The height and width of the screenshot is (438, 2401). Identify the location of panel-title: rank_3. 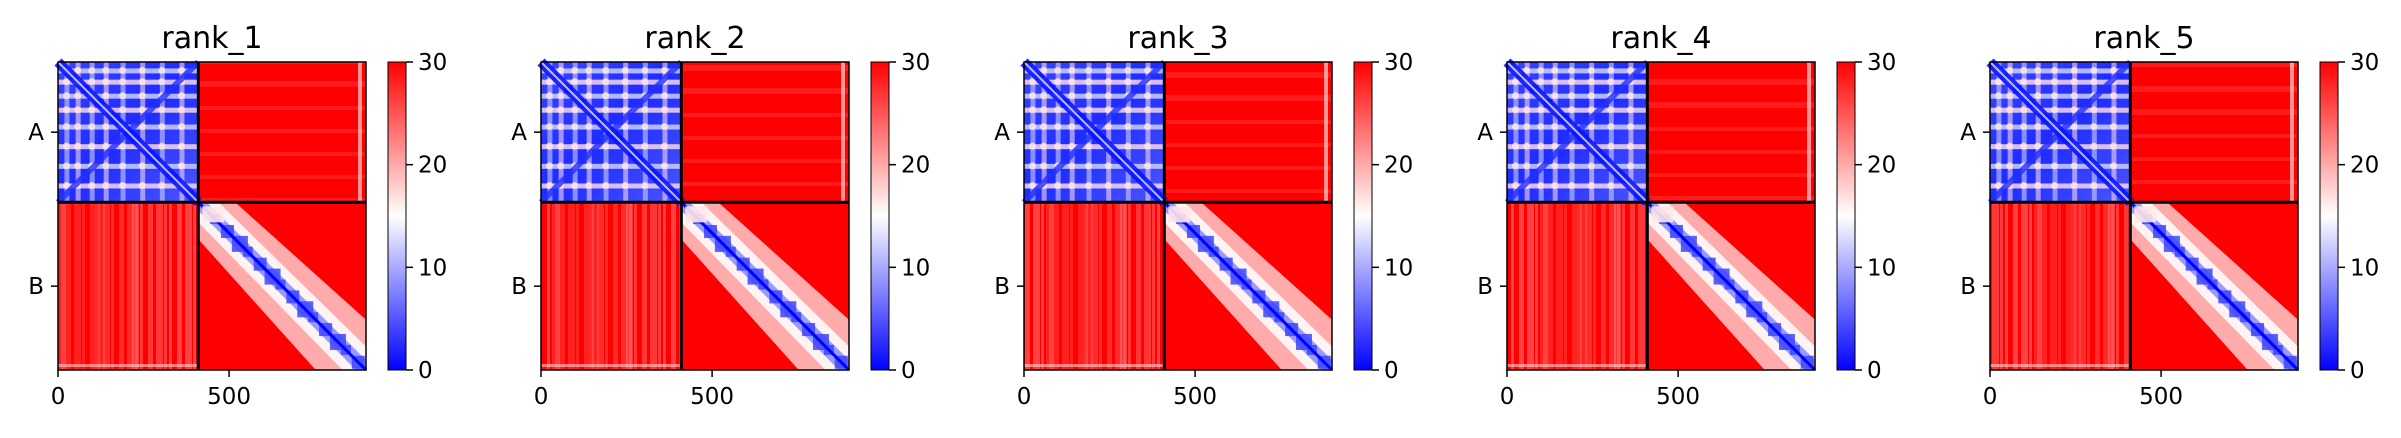
(1177, 38).